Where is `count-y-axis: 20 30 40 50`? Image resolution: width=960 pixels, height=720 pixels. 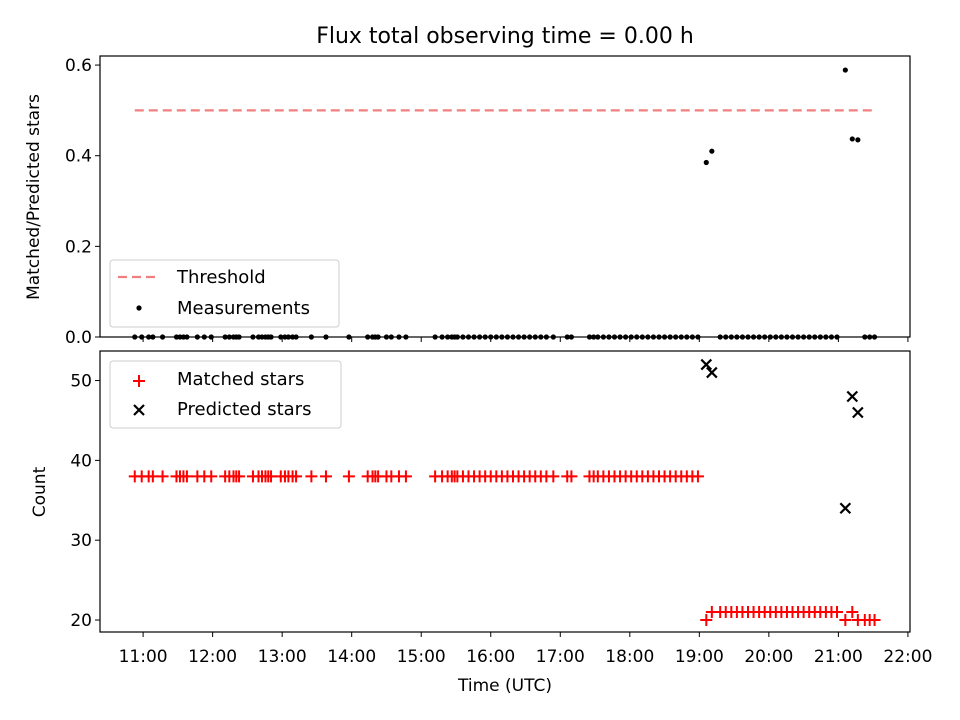 count-y-axis: 20 30 40 50 is located at coordinates (85, 501).